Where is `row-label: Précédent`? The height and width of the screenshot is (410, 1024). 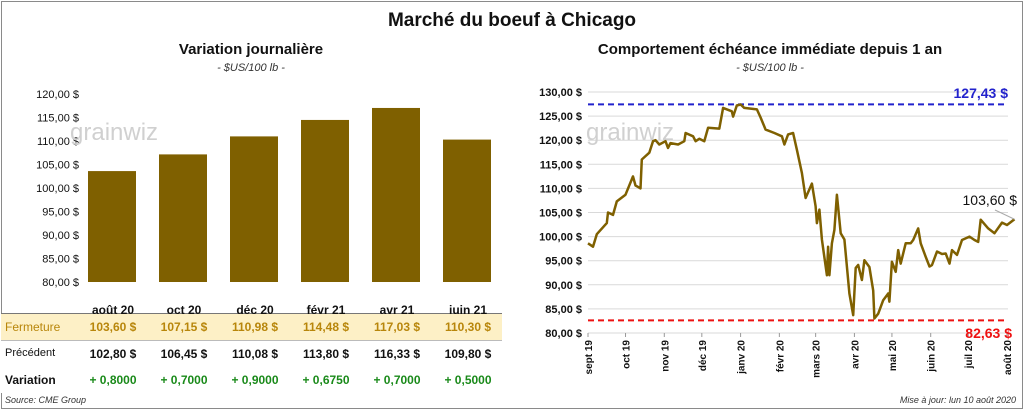 row-label: Précédent is located at coordinates (30, 353).